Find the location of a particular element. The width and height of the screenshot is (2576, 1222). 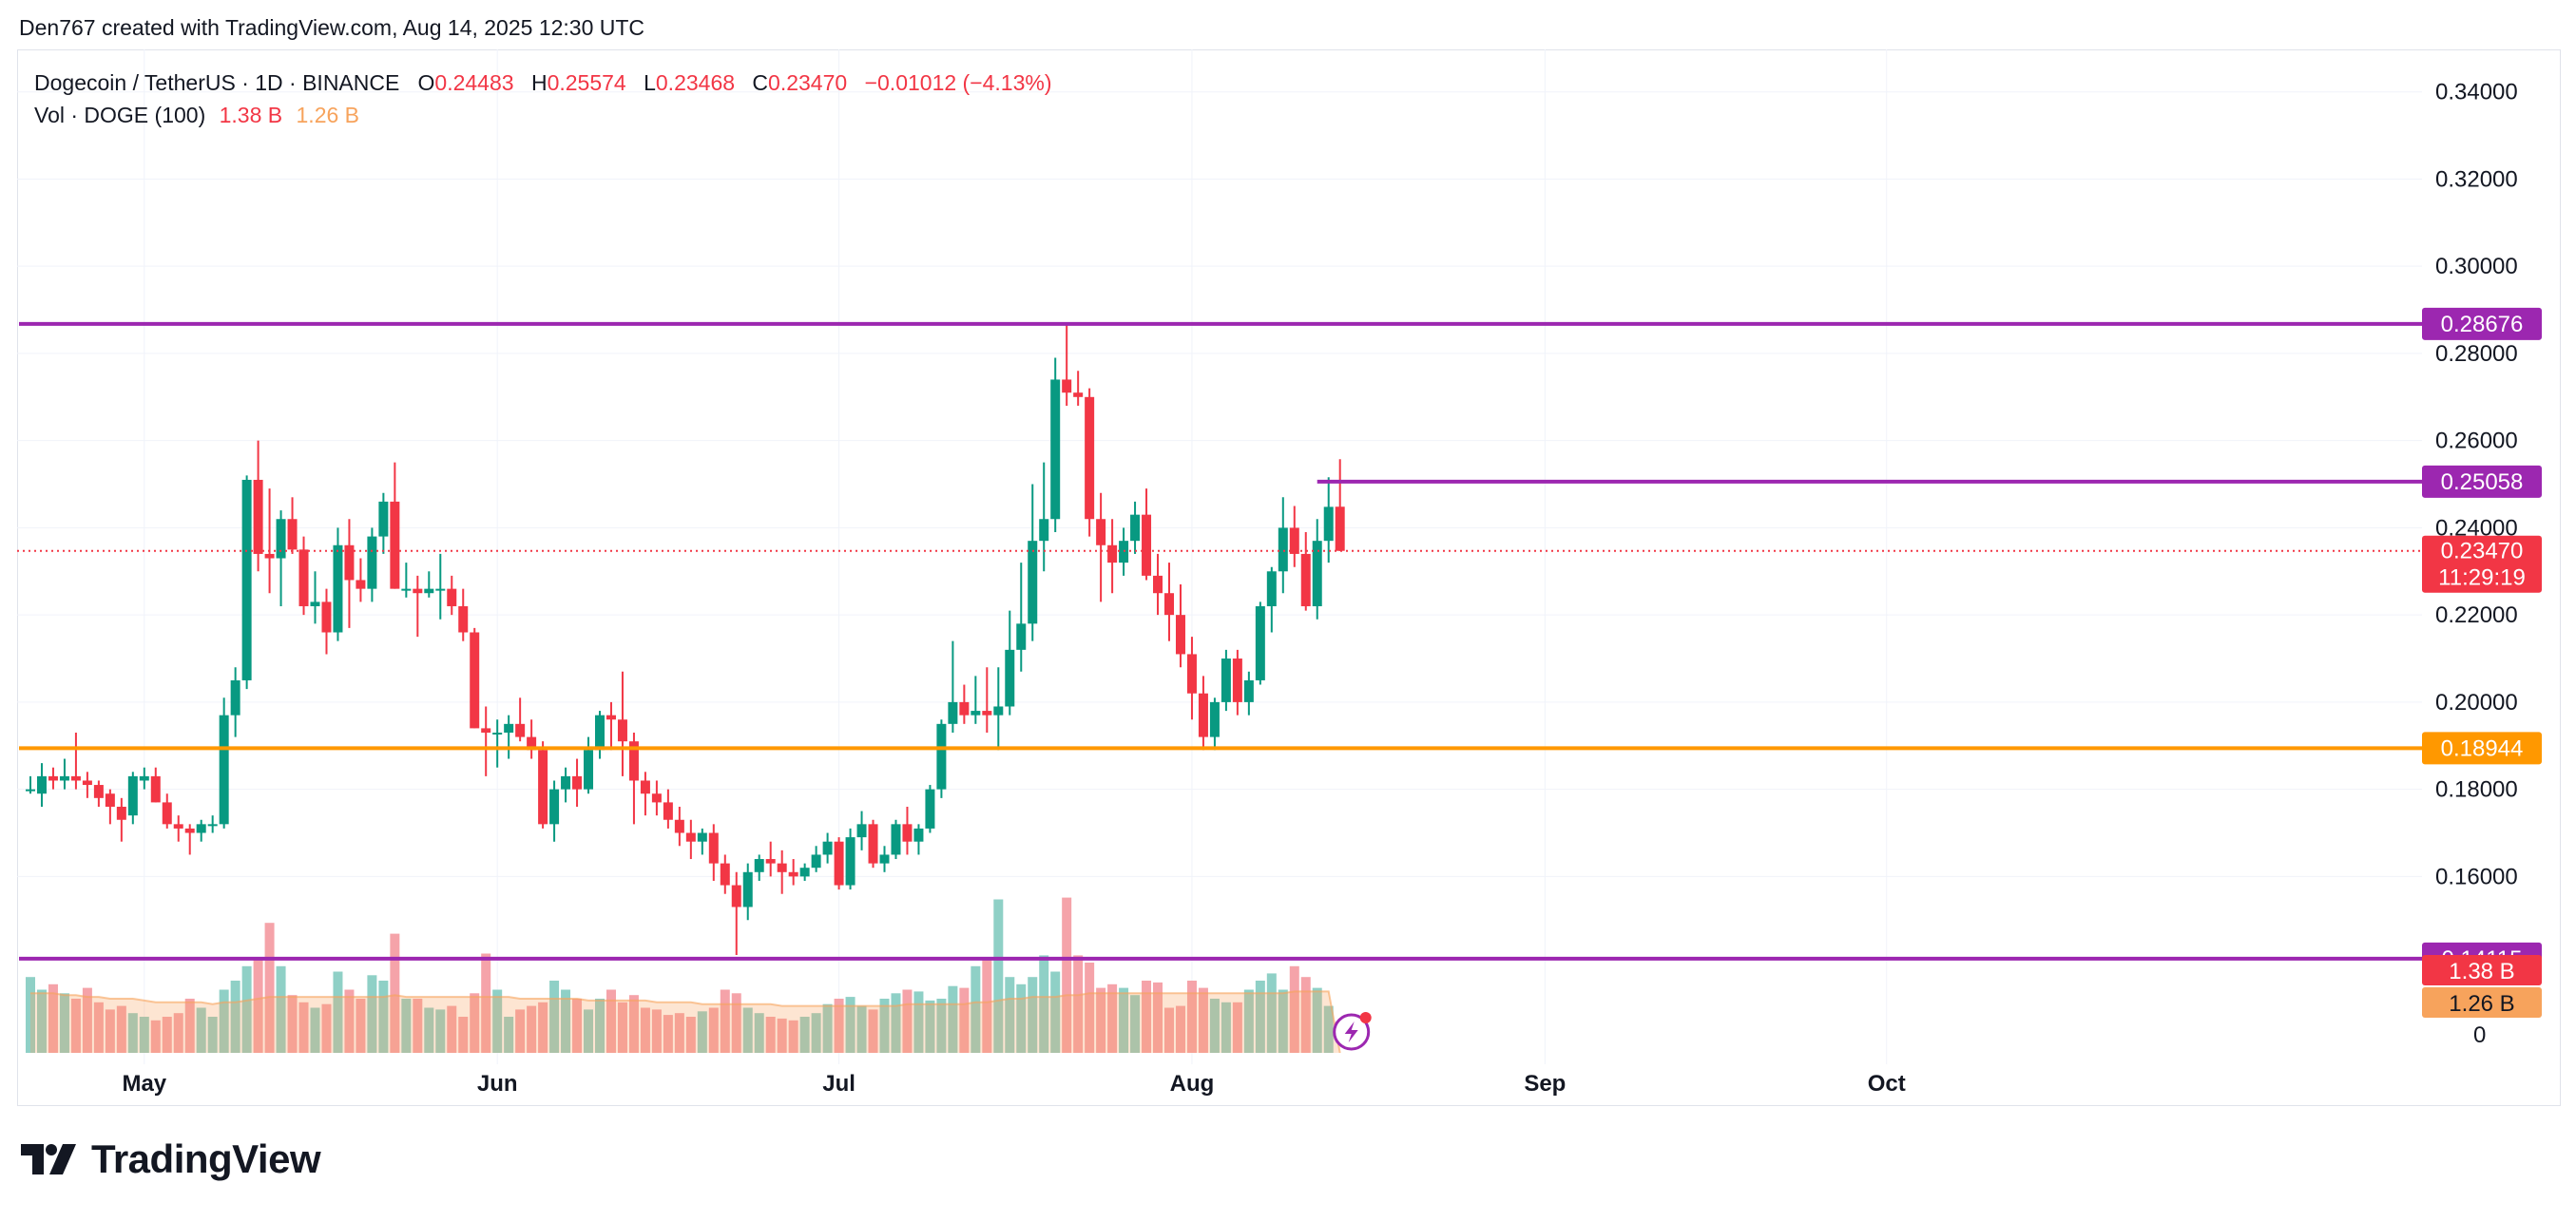

tradingview-brand: TradingView is located at coordinates (171, 1159).